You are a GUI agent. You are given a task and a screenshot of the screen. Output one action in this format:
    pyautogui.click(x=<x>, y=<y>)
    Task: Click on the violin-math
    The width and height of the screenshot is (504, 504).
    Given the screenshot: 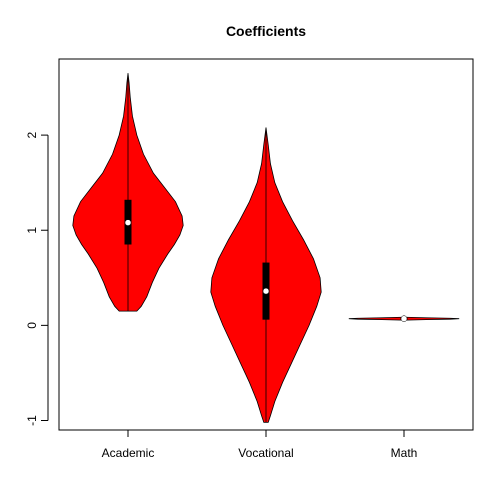 What is the action you would take?
    pyautogui.click(x=404, y=318)
    